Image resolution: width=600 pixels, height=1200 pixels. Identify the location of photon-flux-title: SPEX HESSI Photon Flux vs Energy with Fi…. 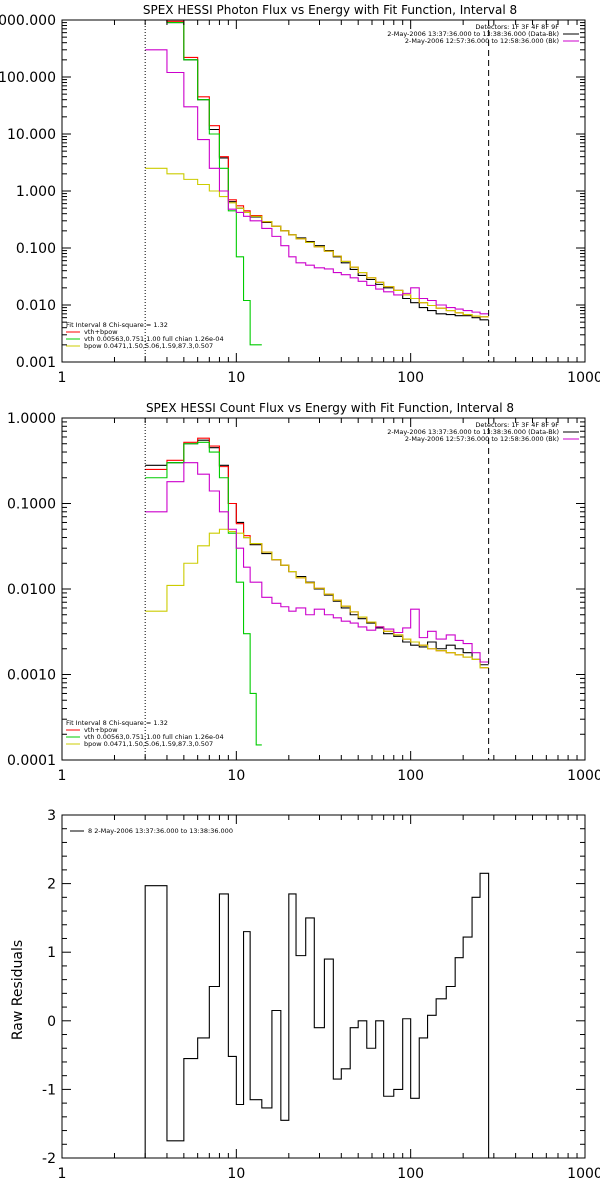
(330, 10).